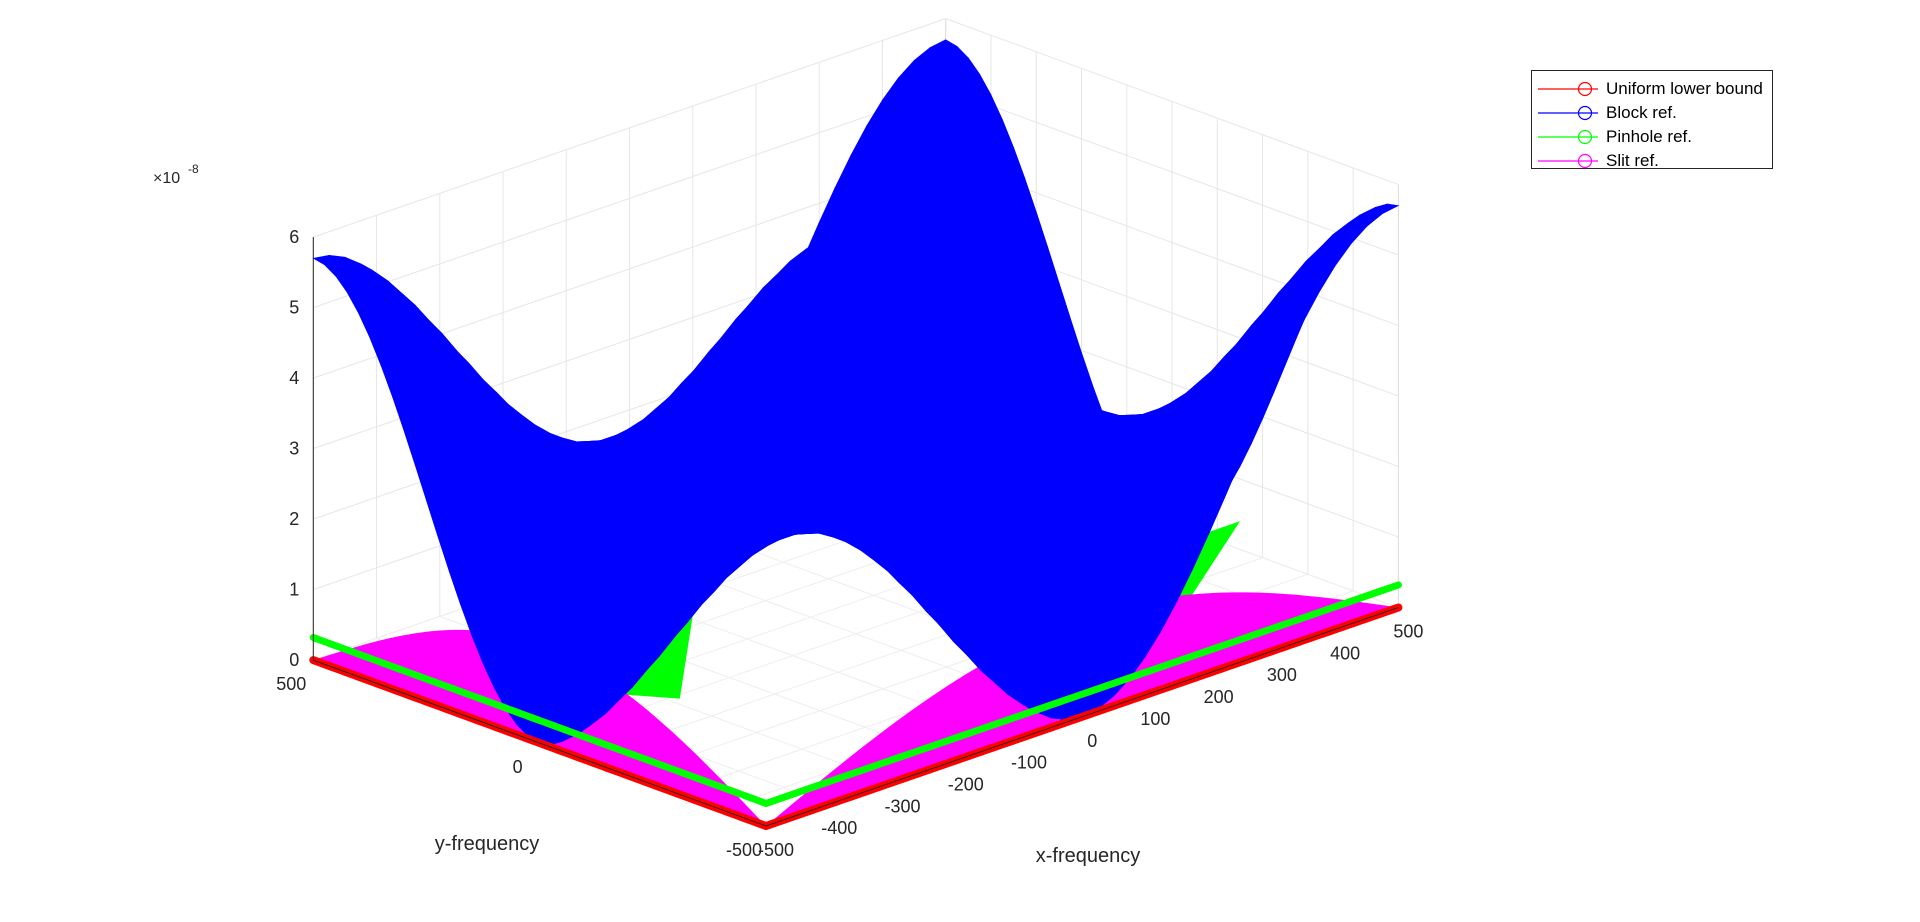 This screenshot has height=922, width=1920. What do you see at coordinates (902, 806) in the screenshot?
I see `x-tick-label: -300` at bounding box center [902, 806].